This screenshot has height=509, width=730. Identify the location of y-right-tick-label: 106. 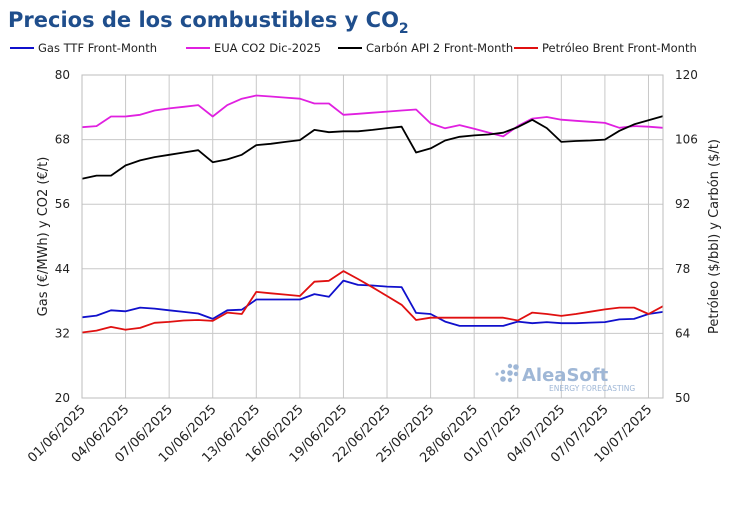
(686, 140).